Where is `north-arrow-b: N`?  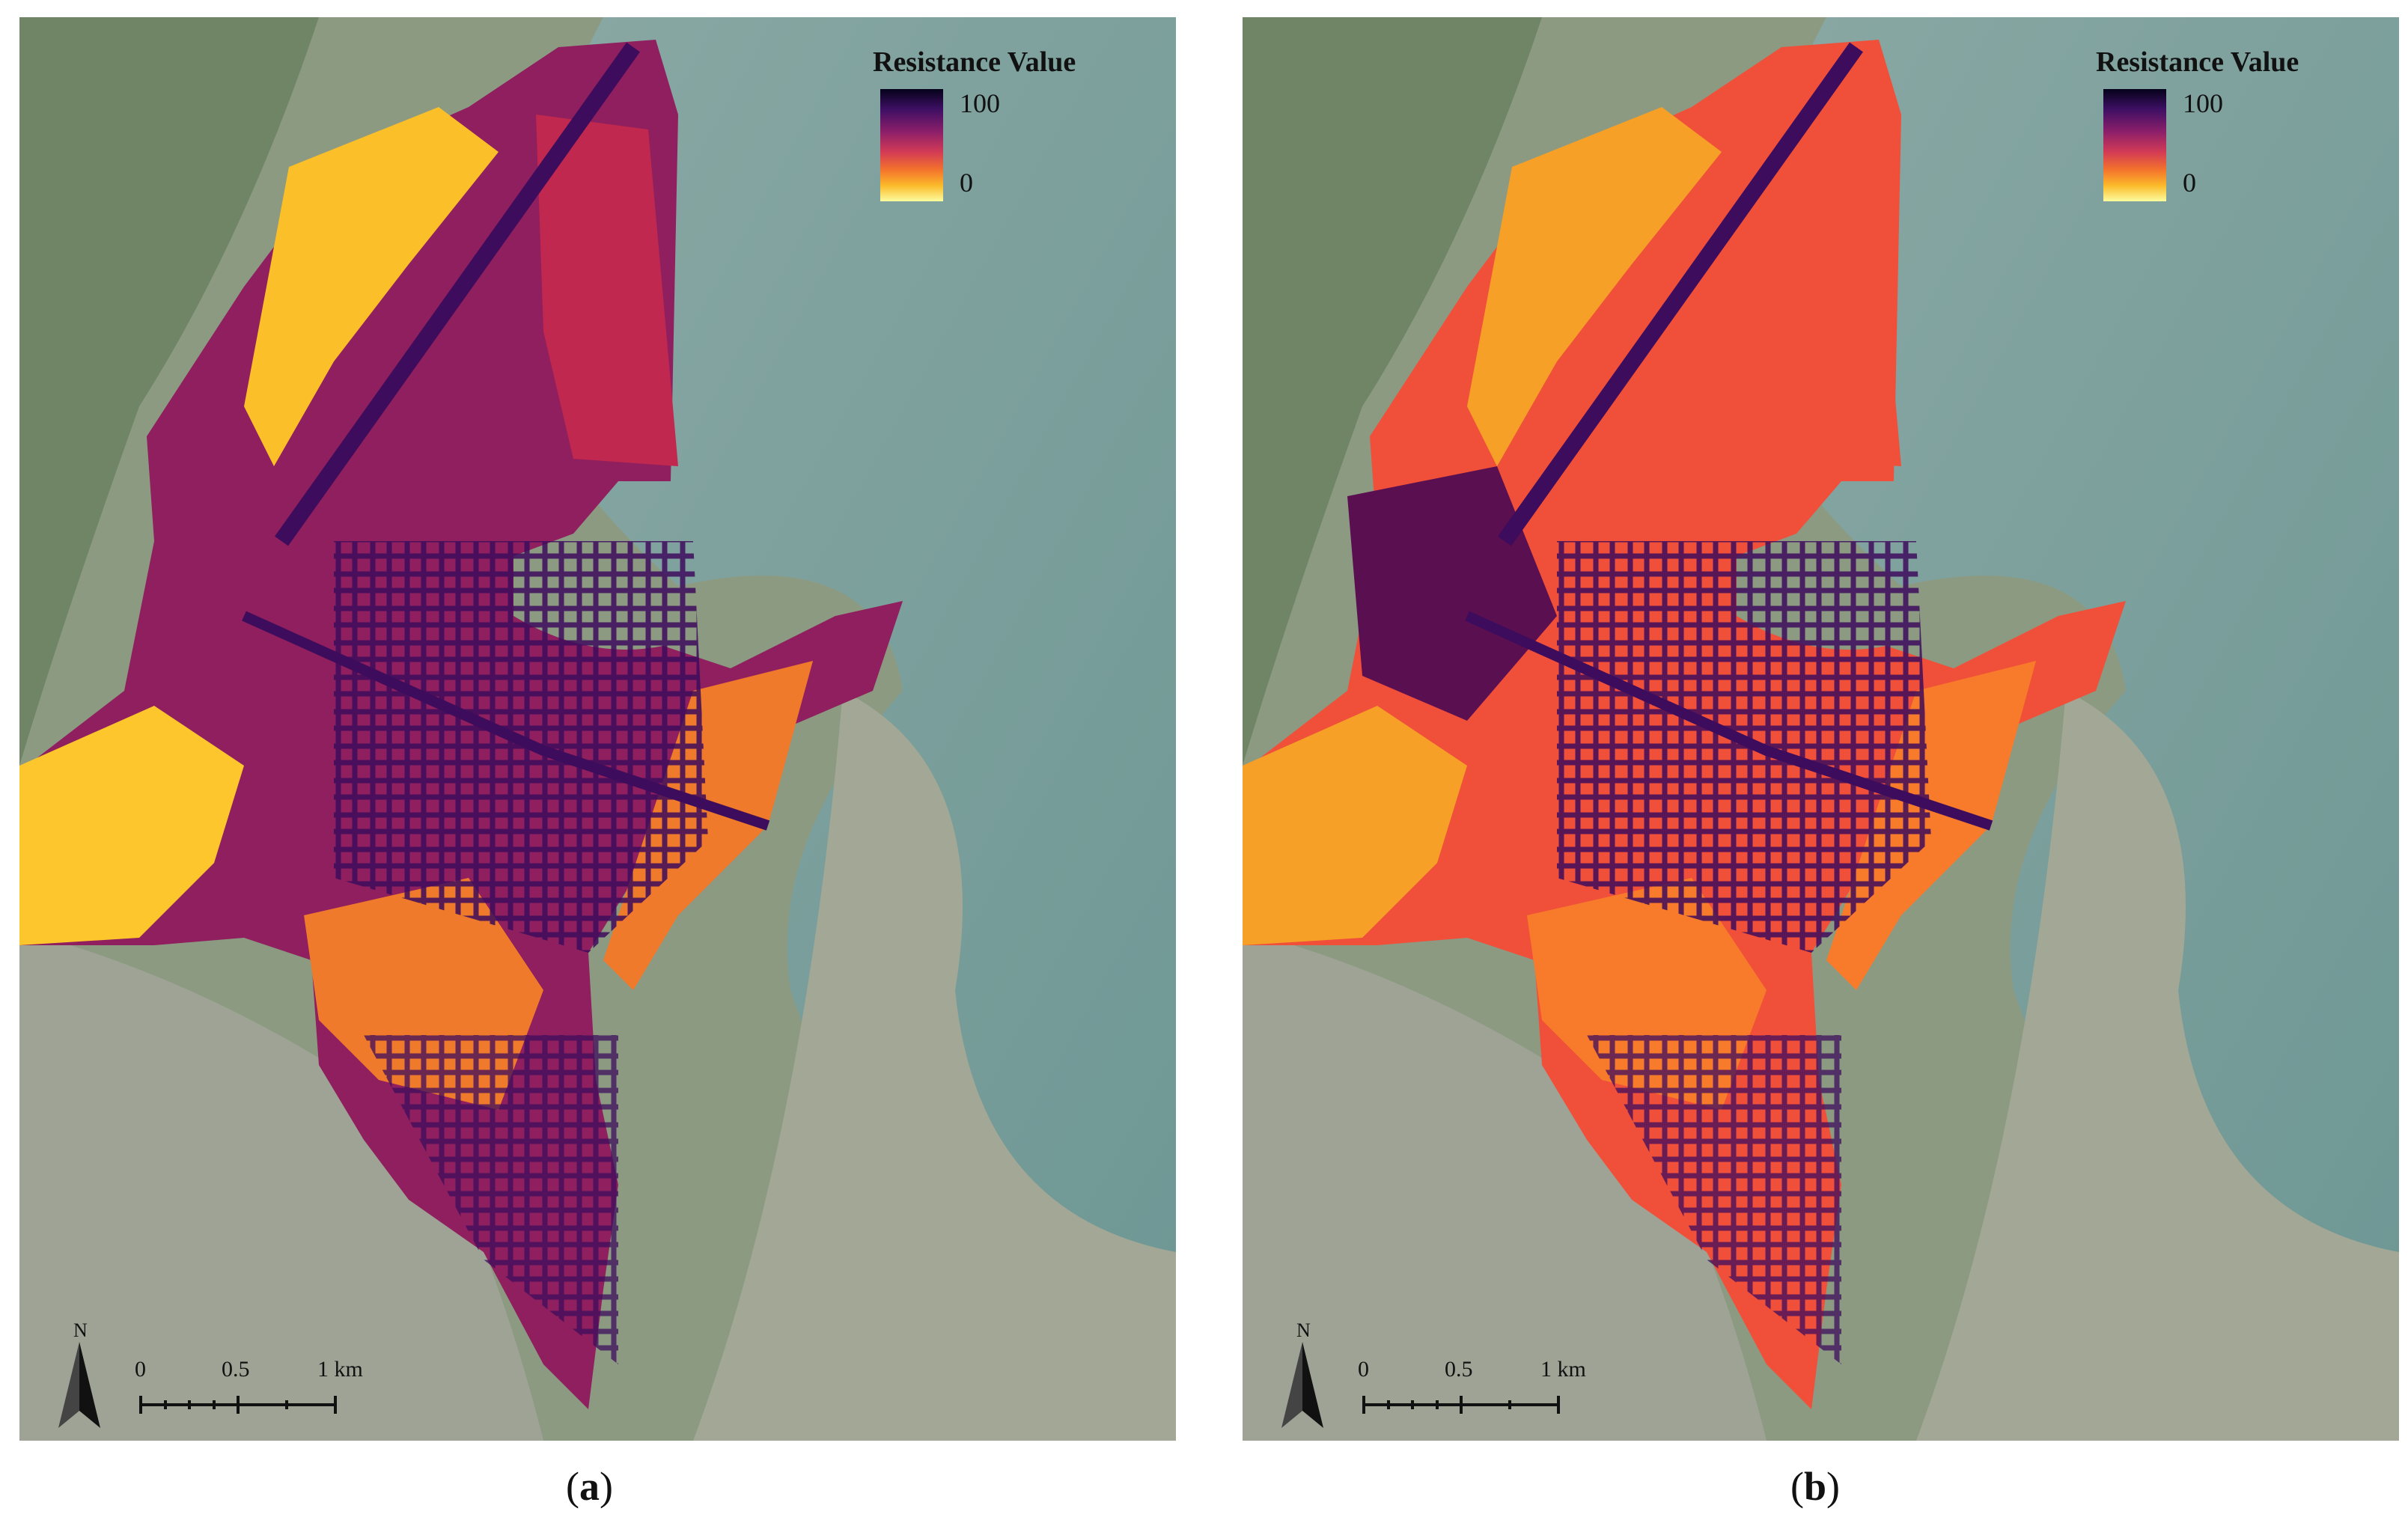 north-arrow-b: N is located at coordinates (1302, 1375).